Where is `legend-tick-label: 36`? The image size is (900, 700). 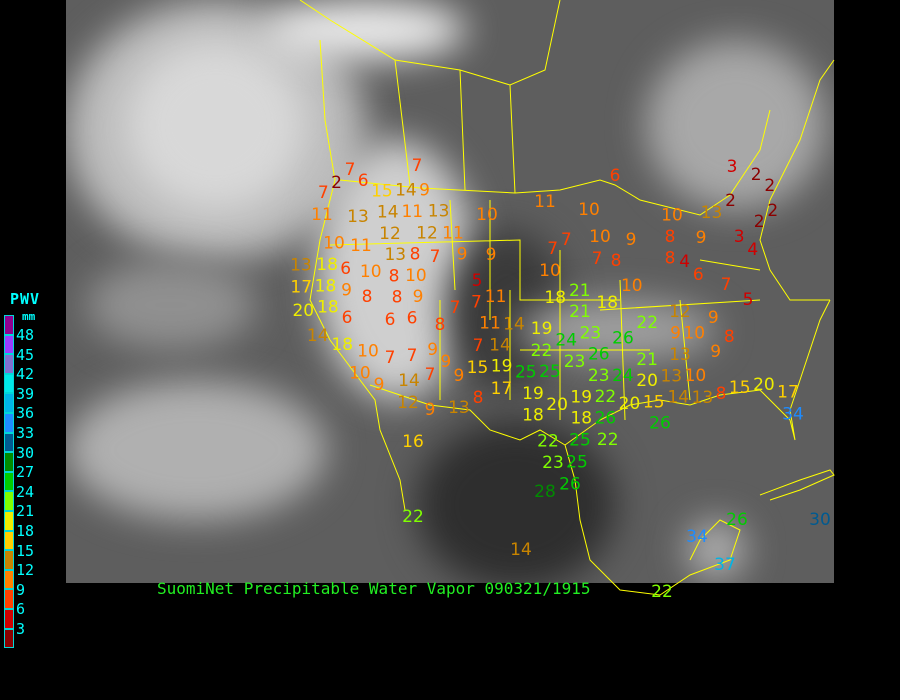
legend-tick-label: 36 is located at coordinates (25, 413).